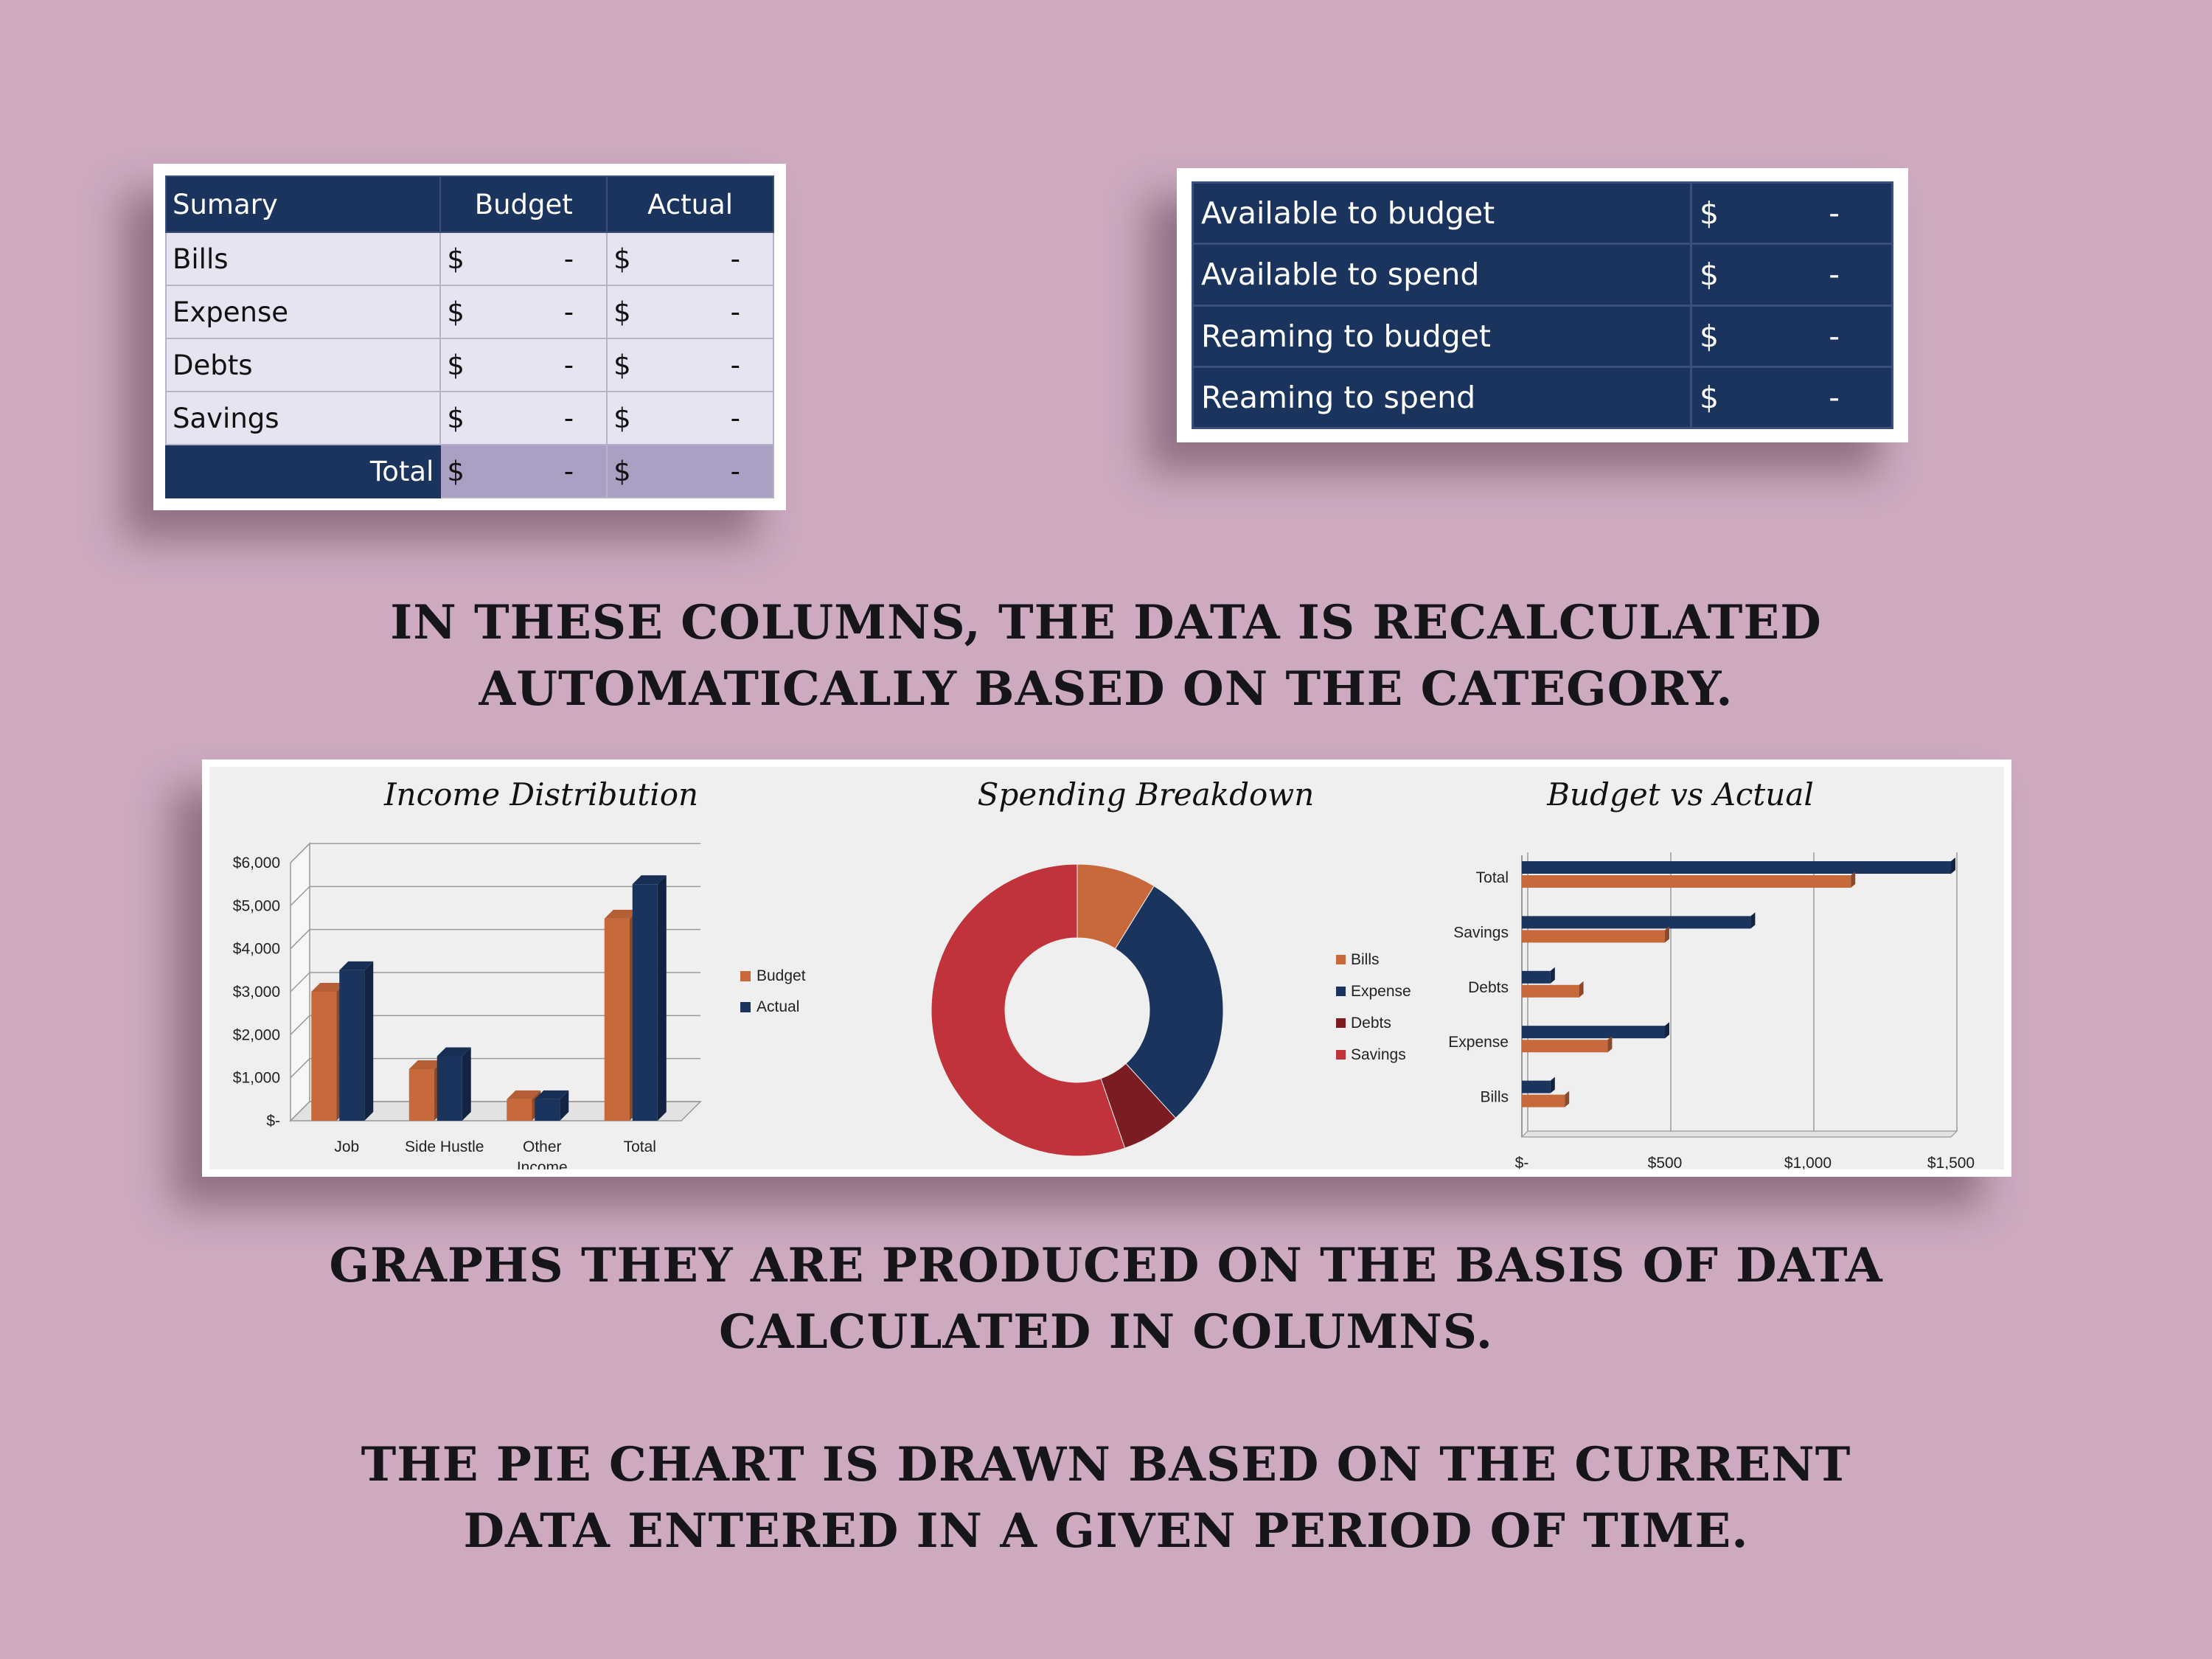 Image resolution: width=2212 pixels, height=1659 pixels. What do you see at coordinates (1791, 336) in the screenshot?
I see `availability-value-cell: $ -` at bounding box center [1791, 336].